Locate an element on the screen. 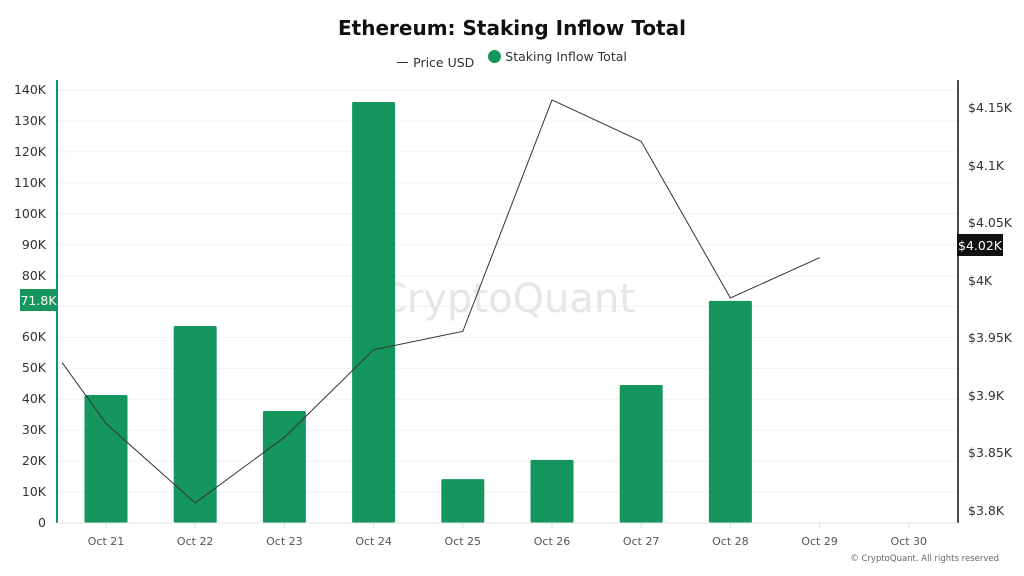 Image resolution: width=1024 pixels, height=576 pixels. legend-inflow-label: Staking Inflow Total is located at coordinates (566, 56).